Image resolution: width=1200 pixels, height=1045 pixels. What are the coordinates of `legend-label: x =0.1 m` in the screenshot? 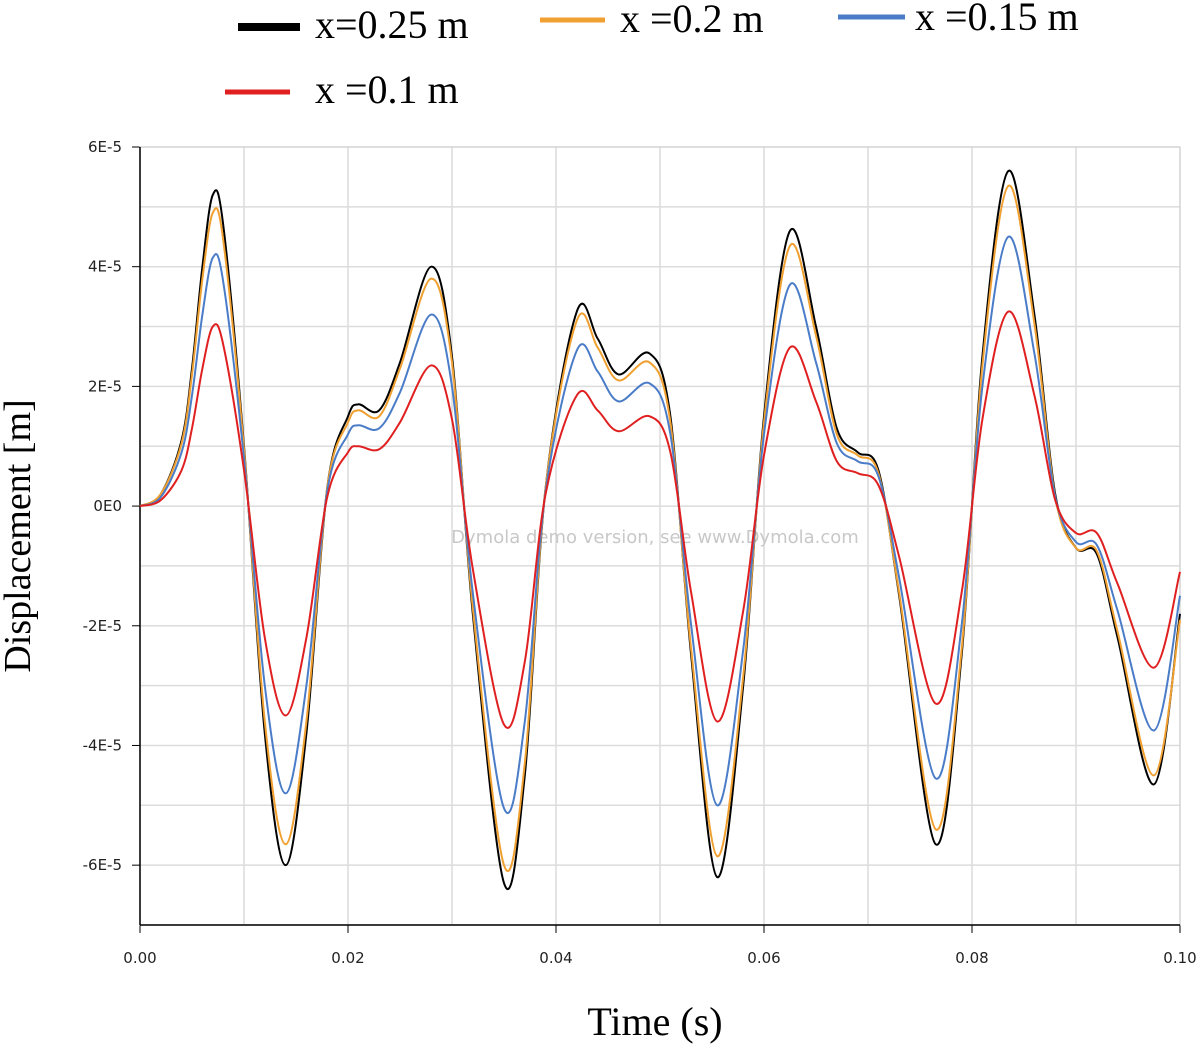 It's located at (387, 89).